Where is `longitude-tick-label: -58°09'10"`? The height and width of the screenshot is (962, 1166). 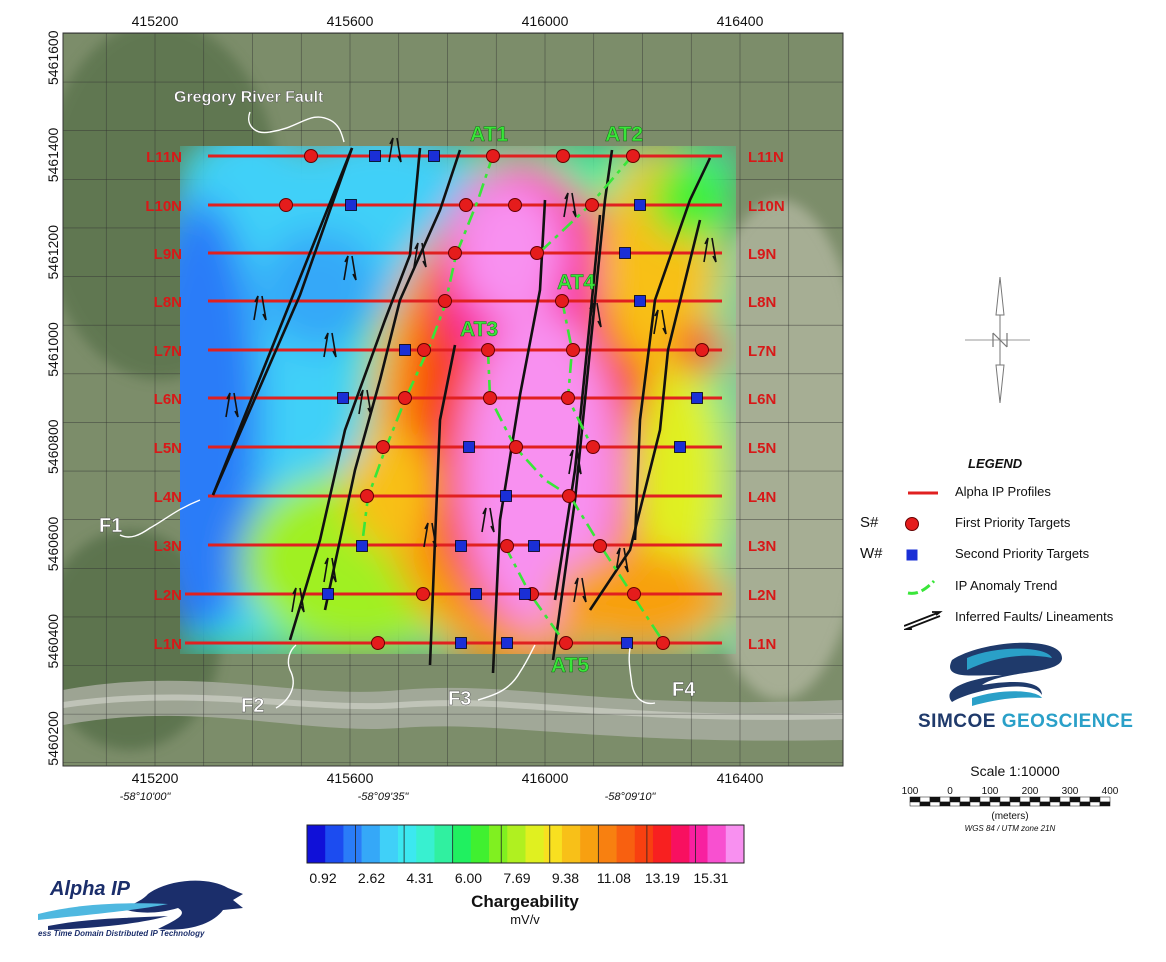 longitude-tick-label: -58°09'10" is located at coordinates (631, 797).